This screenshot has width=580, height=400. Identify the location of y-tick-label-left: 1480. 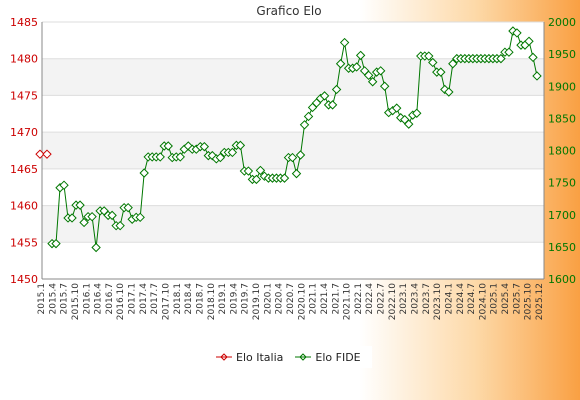
(24, 59).